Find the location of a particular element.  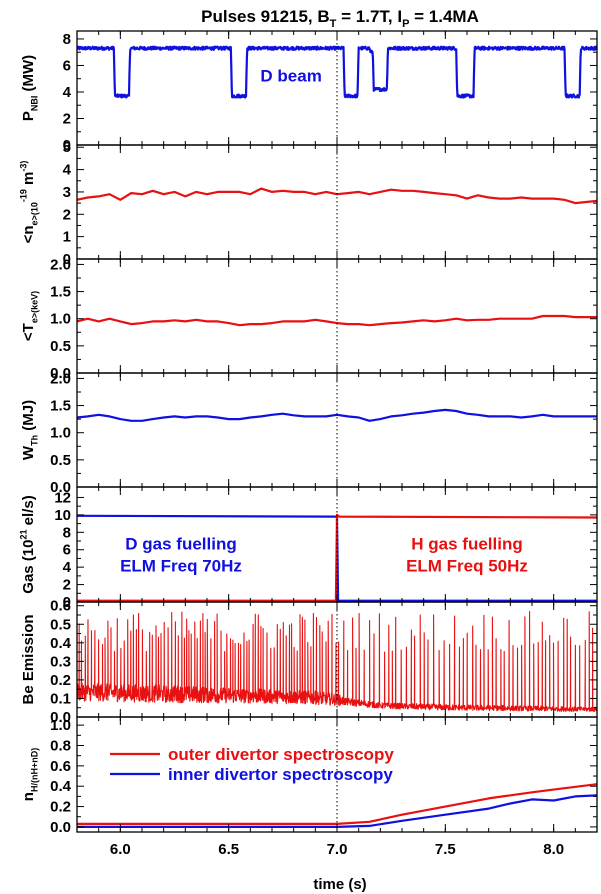

panel-6: 0.0 0.10.2 0.30.4 0.50.6 Be Emission is located at coordinates (309, 662).